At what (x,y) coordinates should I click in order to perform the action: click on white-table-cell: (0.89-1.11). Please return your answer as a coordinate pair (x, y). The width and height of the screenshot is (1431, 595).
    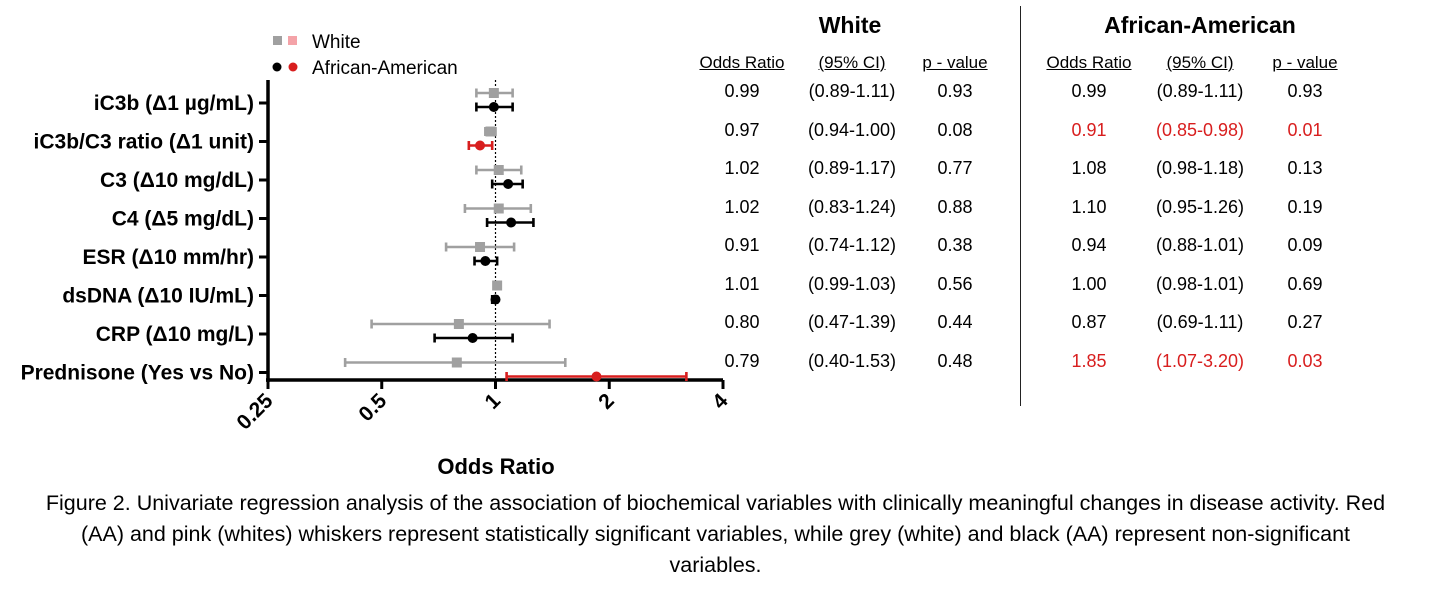
    Looking at the image, I should click on (852, 91).